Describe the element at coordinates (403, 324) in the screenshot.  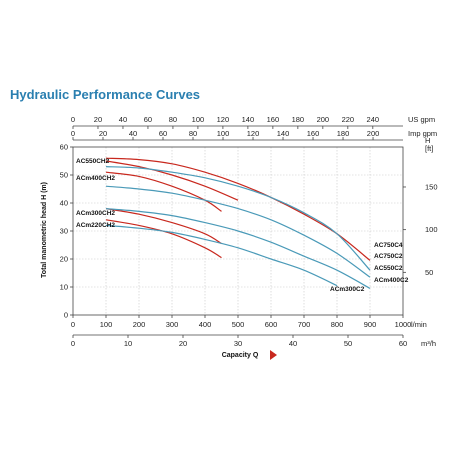
I see `x-tick-label: 1000` at that location.